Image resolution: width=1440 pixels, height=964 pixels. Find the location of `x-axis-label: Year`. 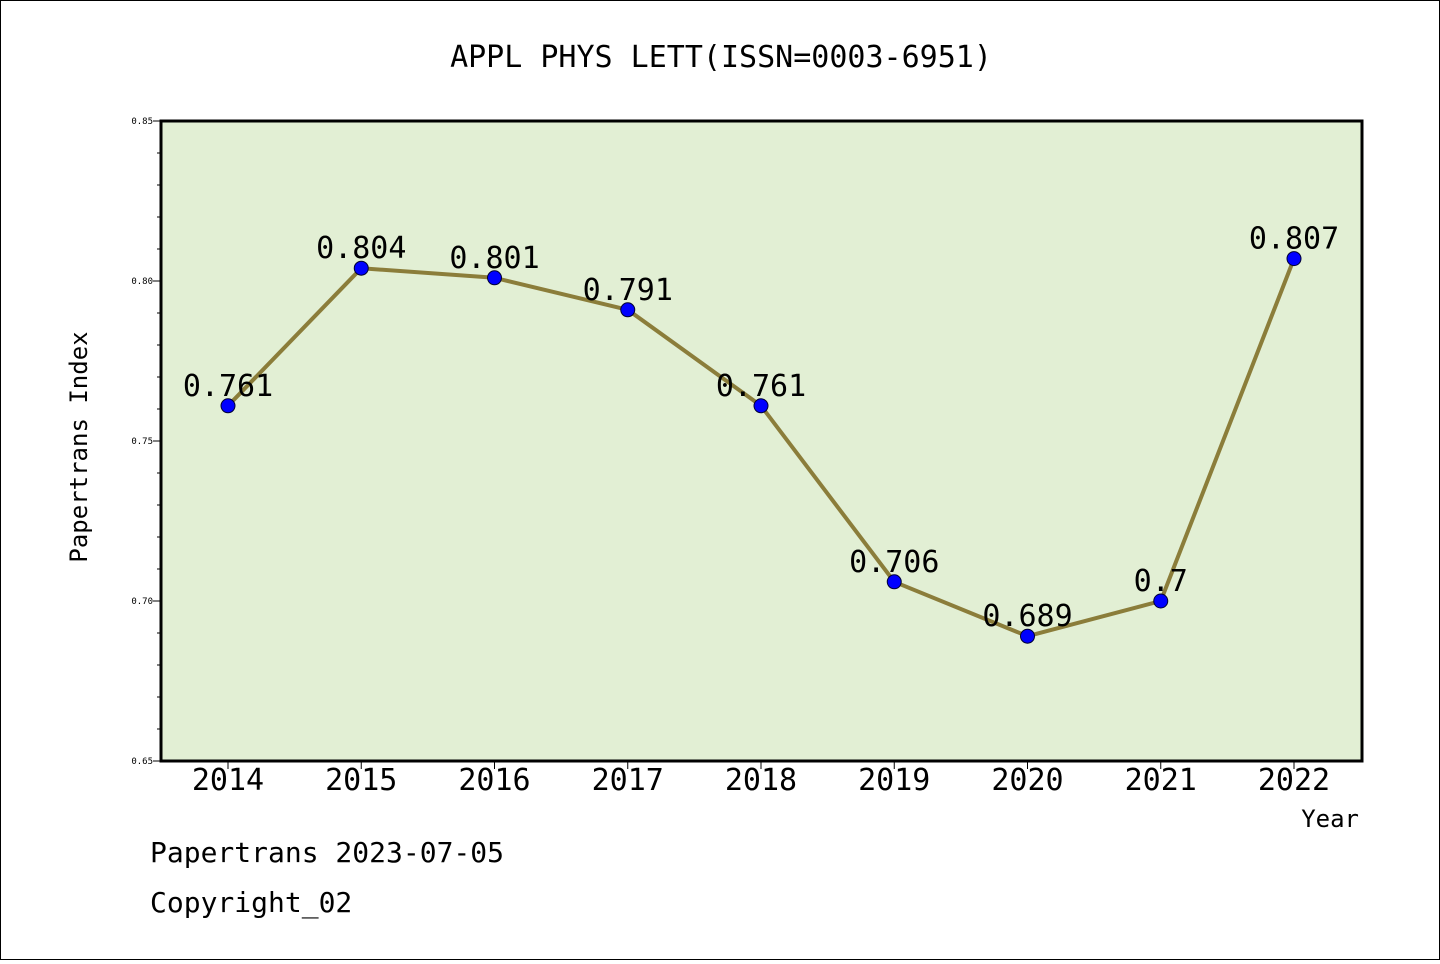

x-axis-label: Year is located at coordinates (1330, 819).